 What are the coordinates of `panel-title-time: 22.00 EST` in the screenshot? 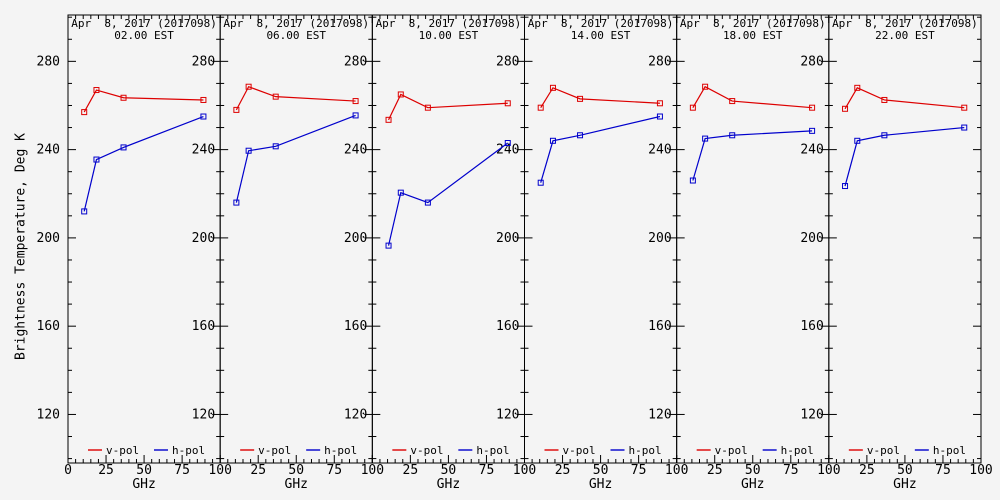 It's located at (905, 35).